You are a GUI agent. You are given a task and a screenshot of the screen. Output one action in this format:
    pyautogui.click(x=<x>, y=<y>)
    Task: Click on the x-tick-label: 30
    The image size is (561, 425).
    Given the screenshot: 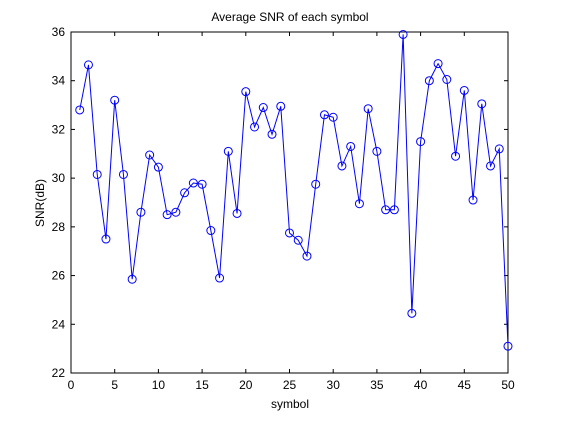 What is the action you would take?
    pyautogui.click(x=334, y=385)
    